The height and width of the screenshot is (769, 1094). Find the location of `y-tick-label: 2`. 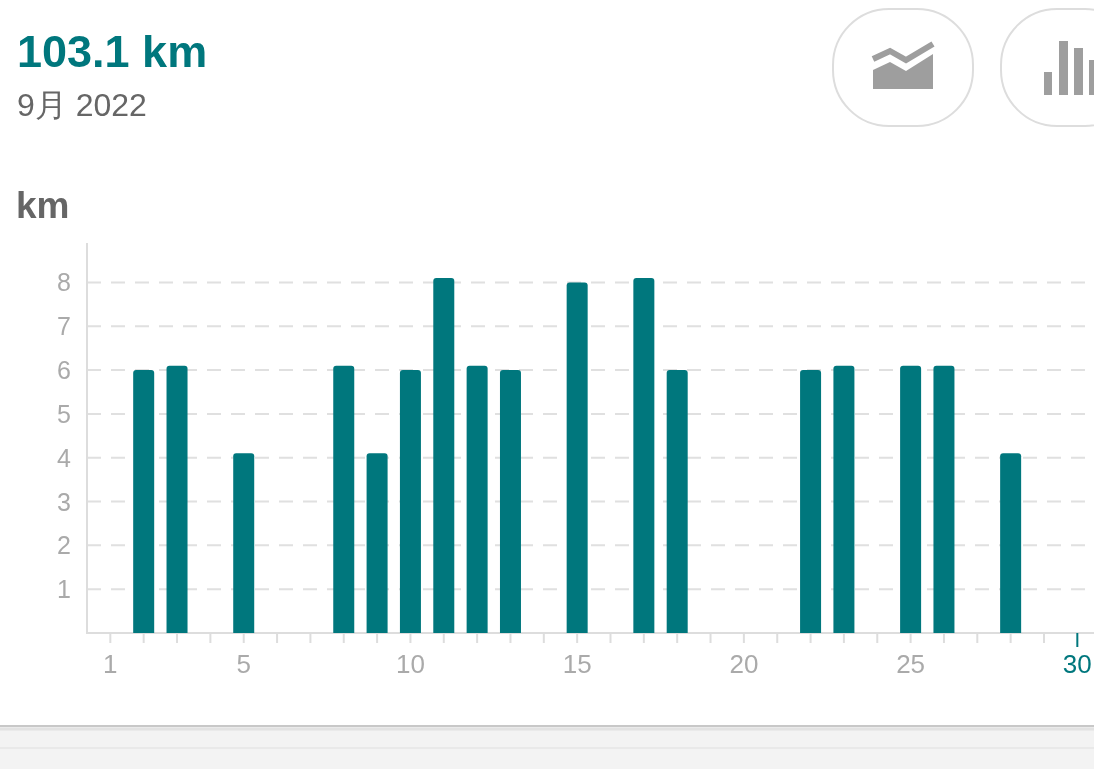

y-tick-label: 2 is located at coordinates (64, 545).